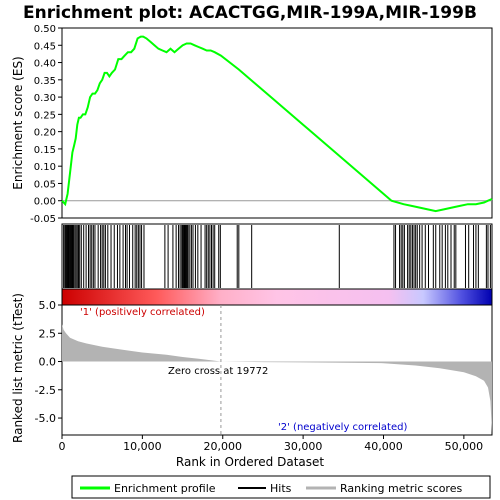 Image resolution: width=500 pixels, height=500 pixels. I want to click on es-ytick-label: 0.00, so click(45, 202).